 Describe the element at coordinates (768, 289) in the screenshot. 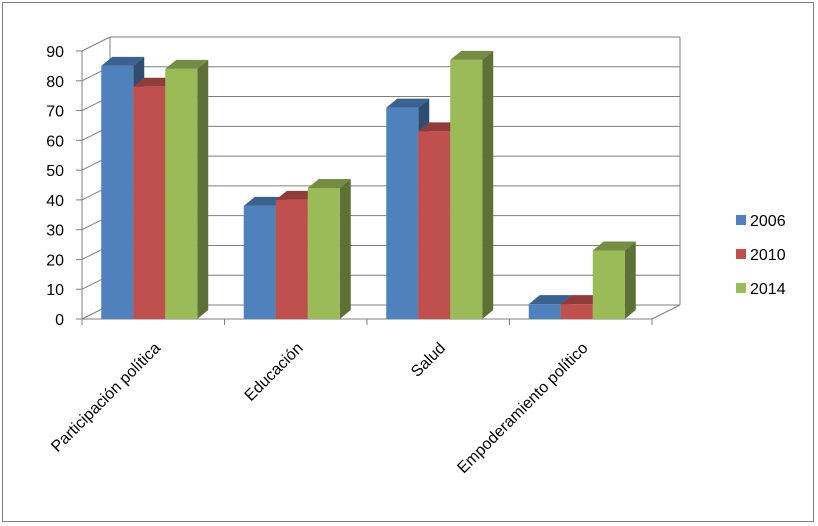

I see `legend-label: 2014` at that location.